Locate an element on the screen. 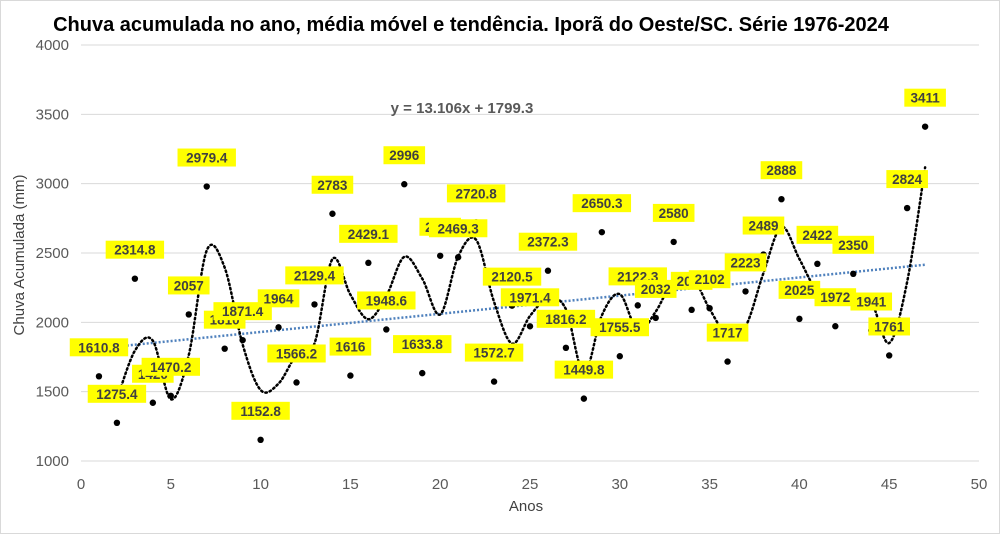  data-label: 1971.4 is located at coordinates (530, 297).